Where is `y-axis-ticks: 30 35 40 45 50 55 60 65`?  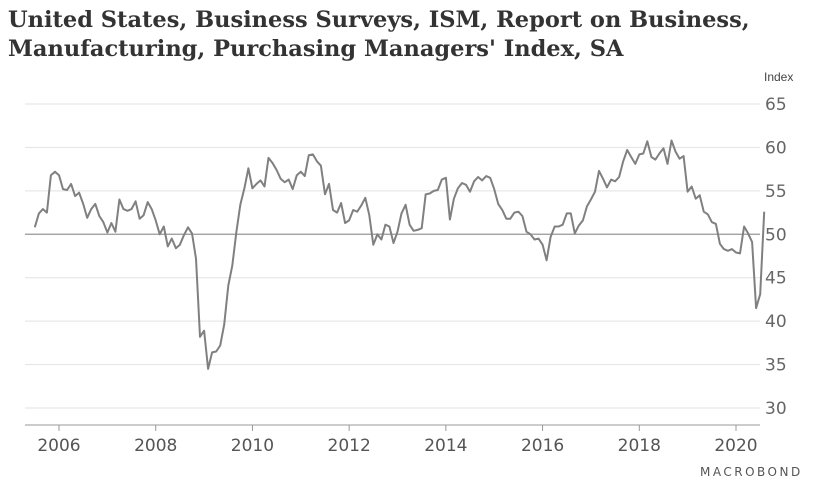 y-axis-ticks: 30 35 40 45 50 55 60 65 is located at coordinates (776, 257).